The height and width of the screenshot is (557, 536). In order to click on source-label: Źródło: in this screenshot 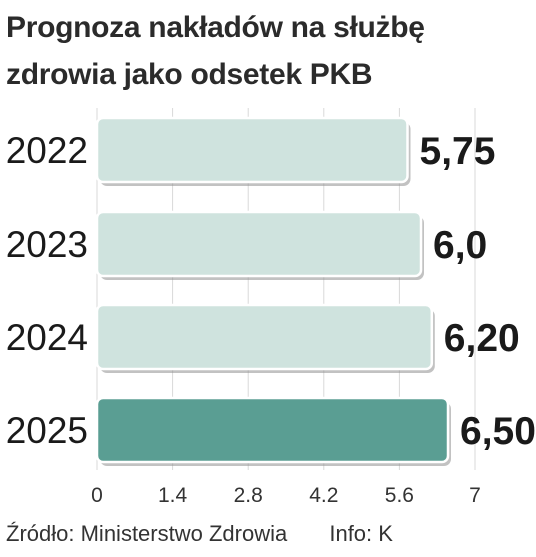, I will do `click(40, 533)`.